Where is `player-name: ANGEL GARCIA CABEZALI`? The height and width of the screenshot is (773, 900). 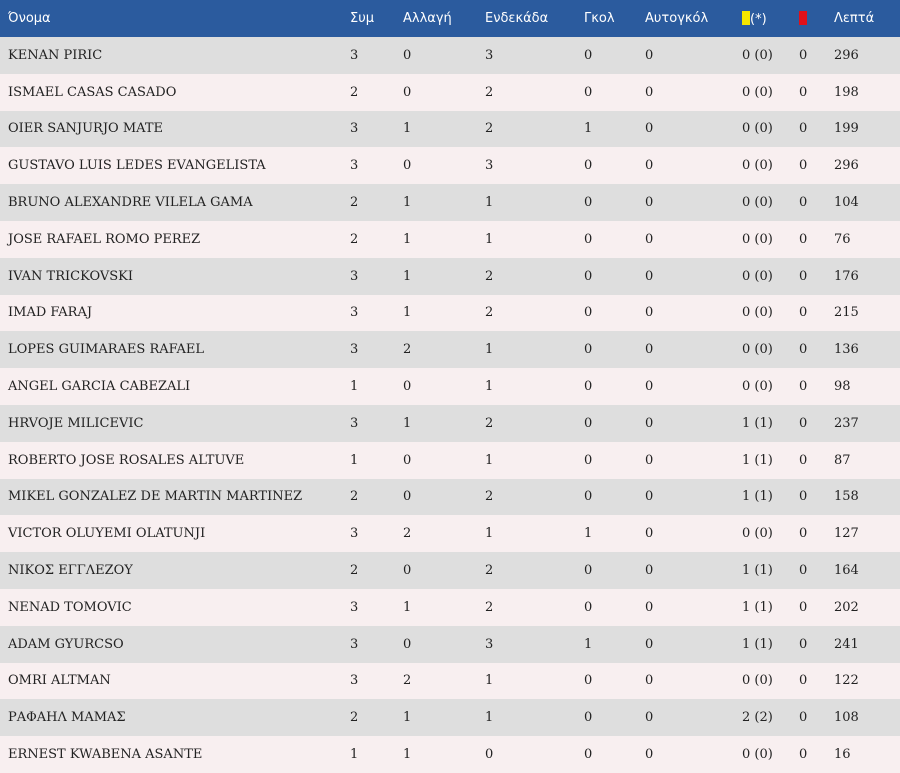 player-name: ANGEL GARCIA CABEZALI is located at coordinates (99, 387).